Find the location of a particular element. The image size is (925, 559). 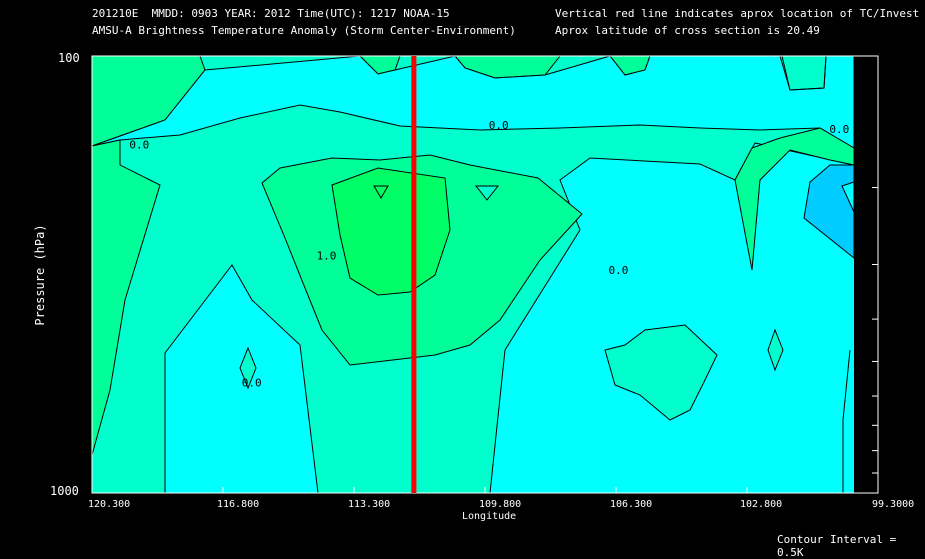

contour-region-mint-blob is located at coordinates (661, 372).